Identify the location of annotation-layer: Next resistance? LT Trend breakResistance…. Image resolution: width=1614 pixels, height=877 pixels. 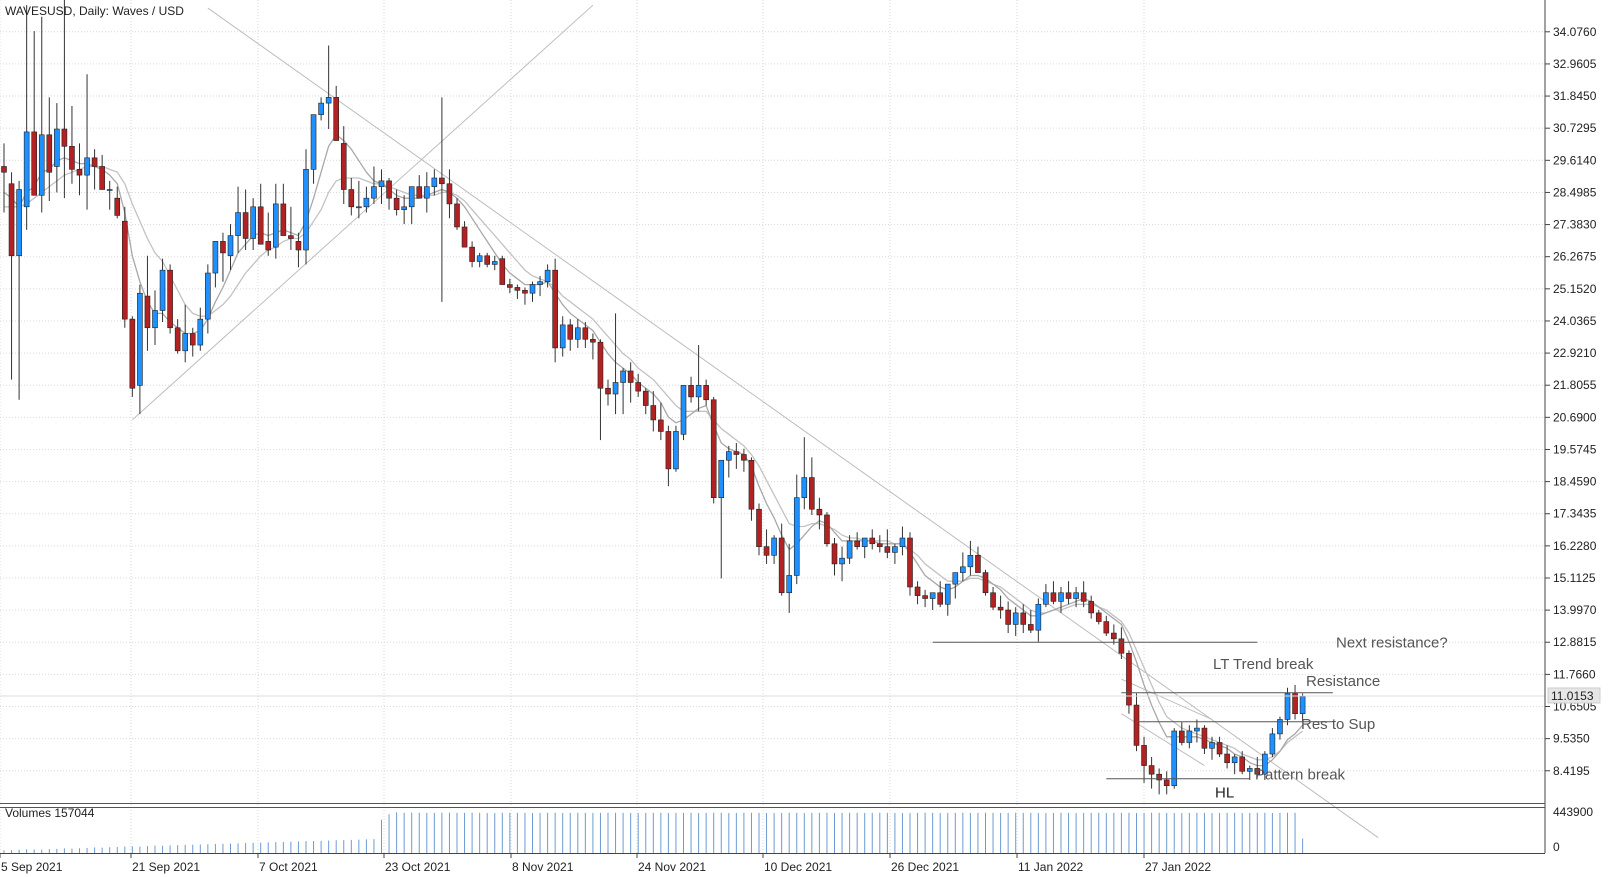
(1330, 717).